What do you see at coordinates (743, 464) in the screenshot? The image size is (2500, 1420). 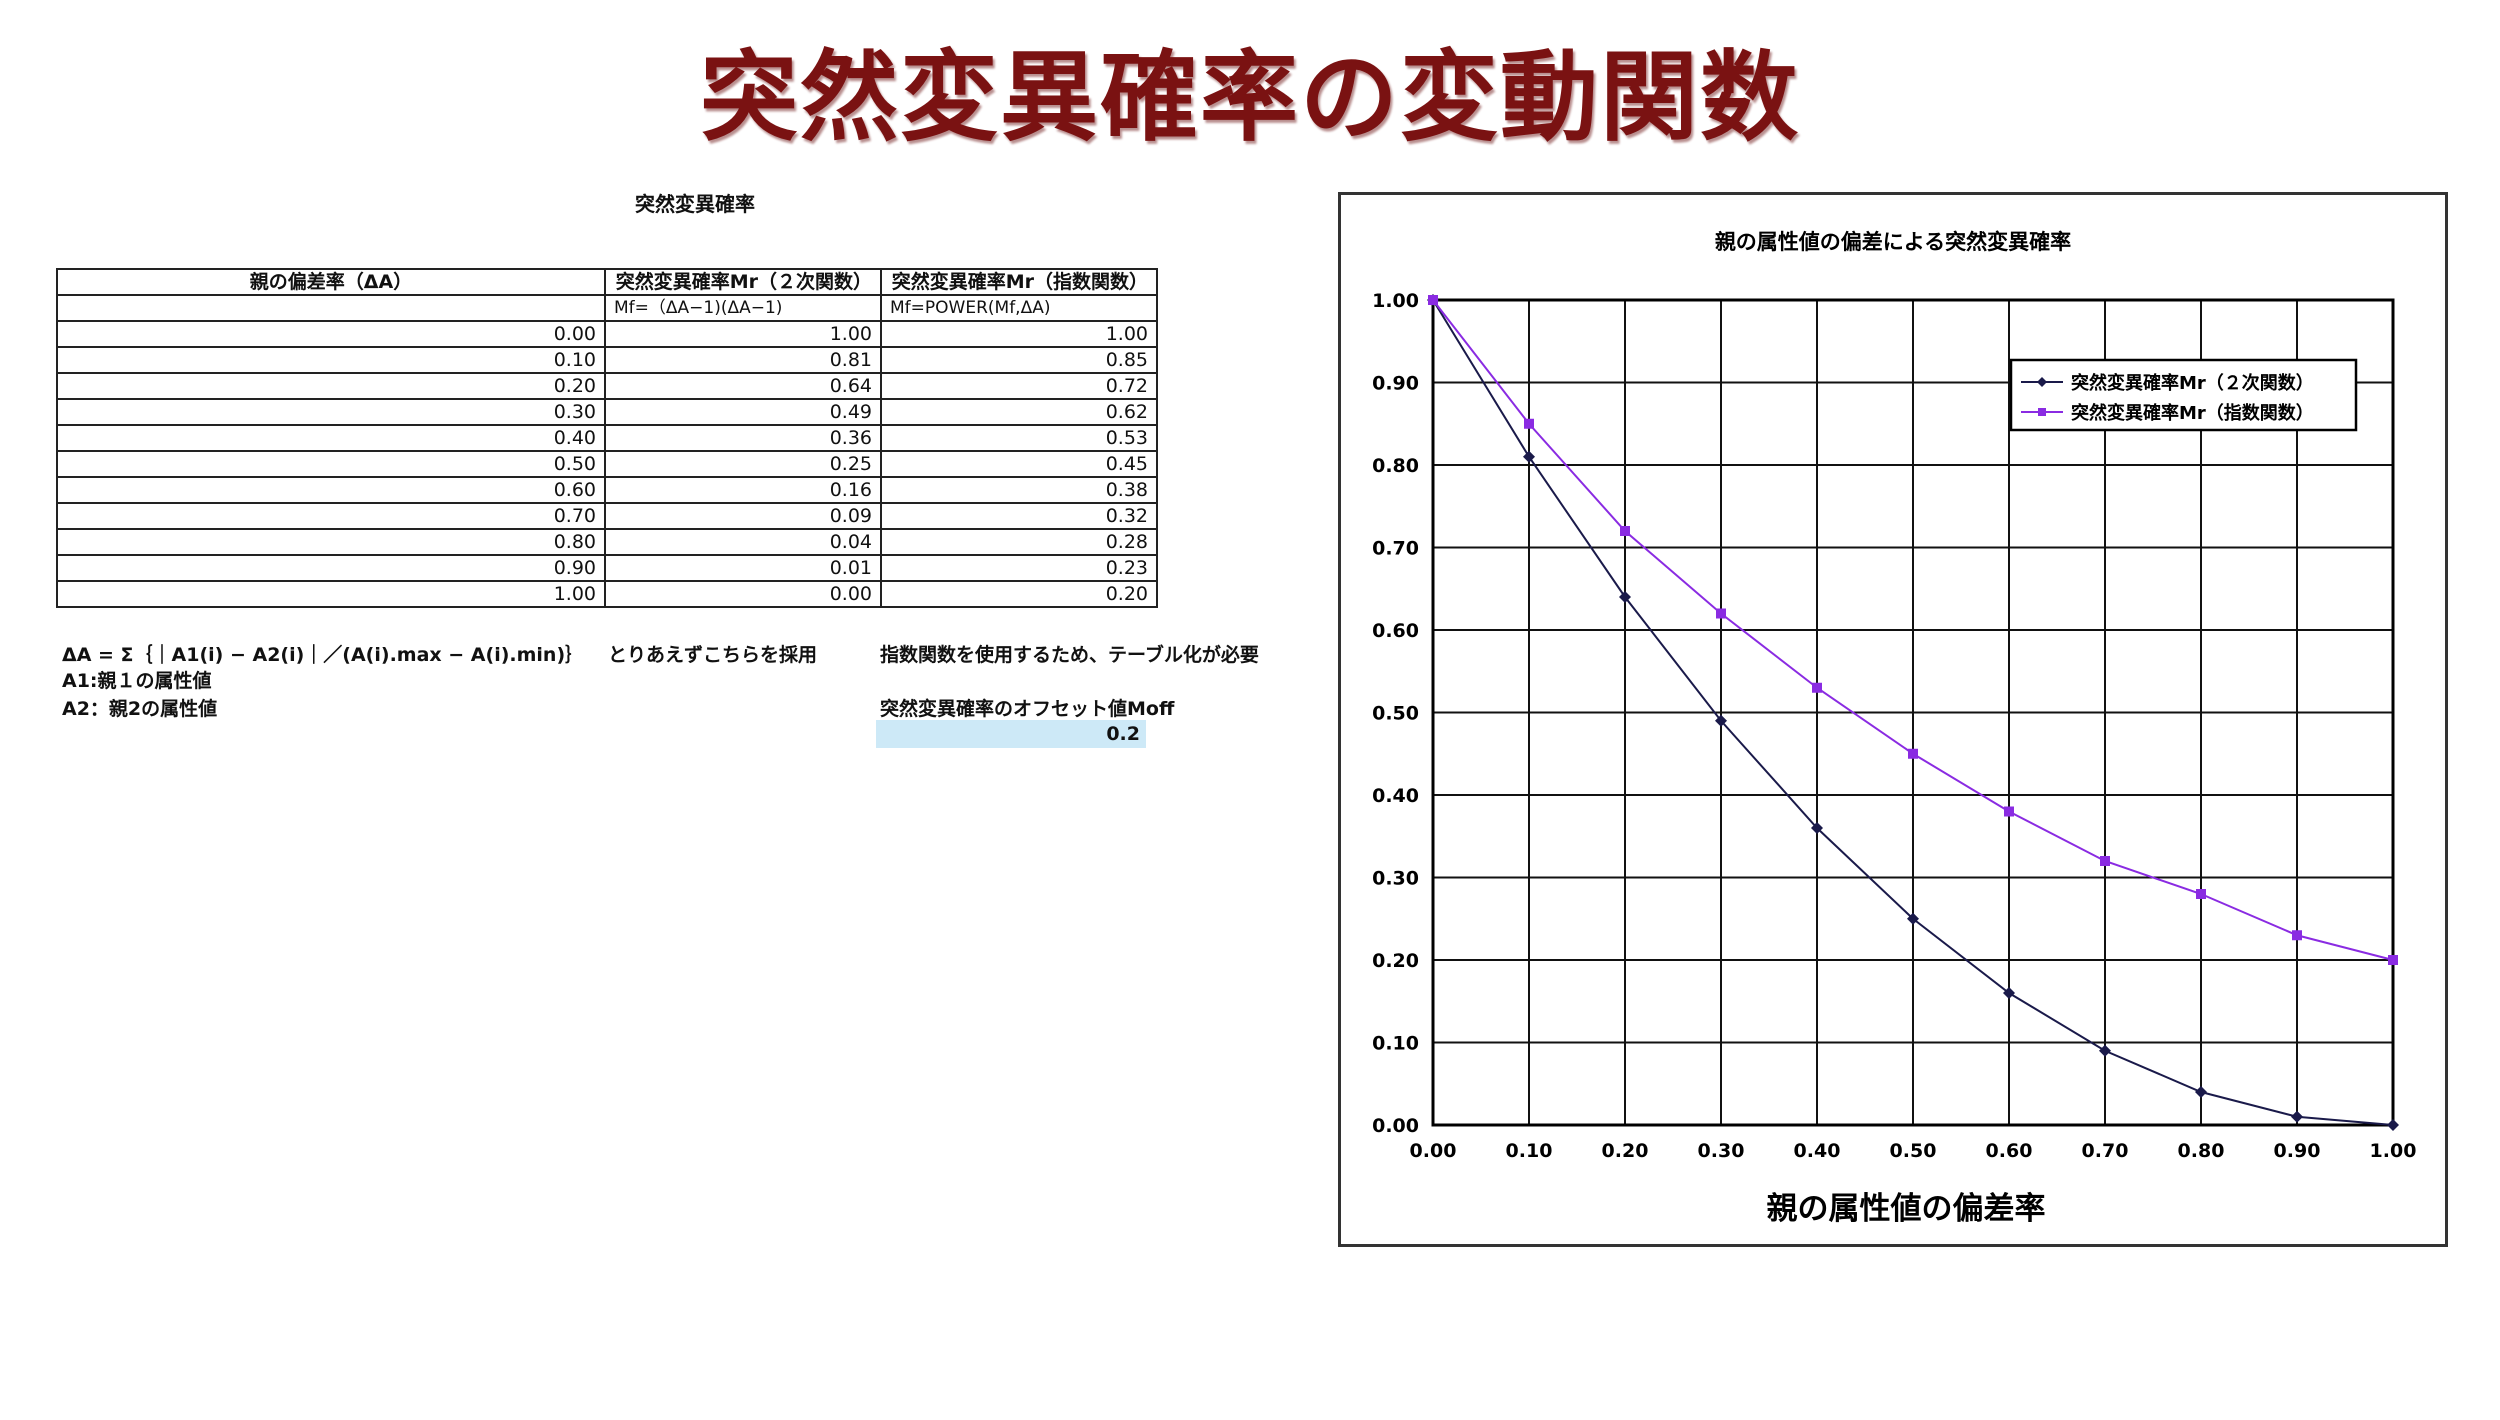 I see `table-cell: 0.25` at bounding box center [743, 464].